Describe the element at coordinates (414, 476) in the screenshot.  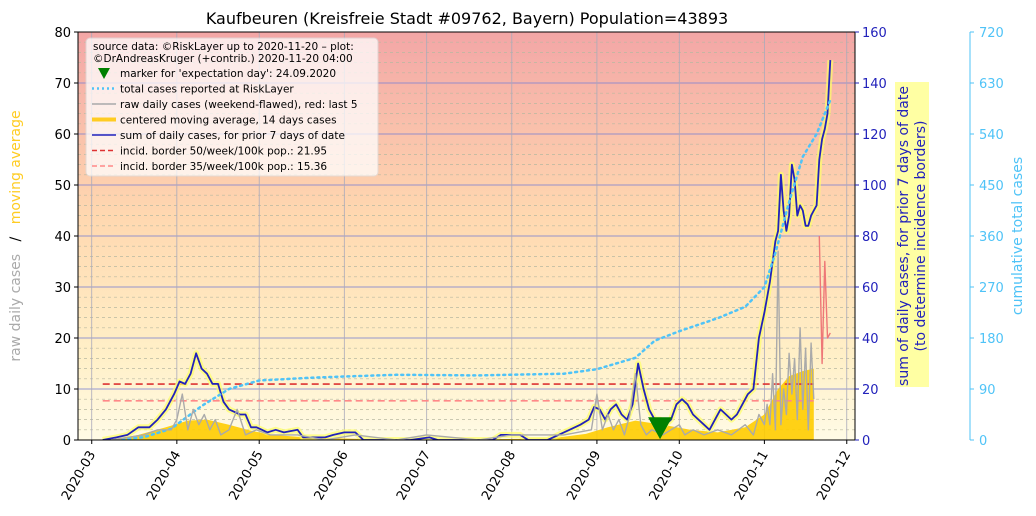
I see `x-tick-label: 2020-07` at that location.